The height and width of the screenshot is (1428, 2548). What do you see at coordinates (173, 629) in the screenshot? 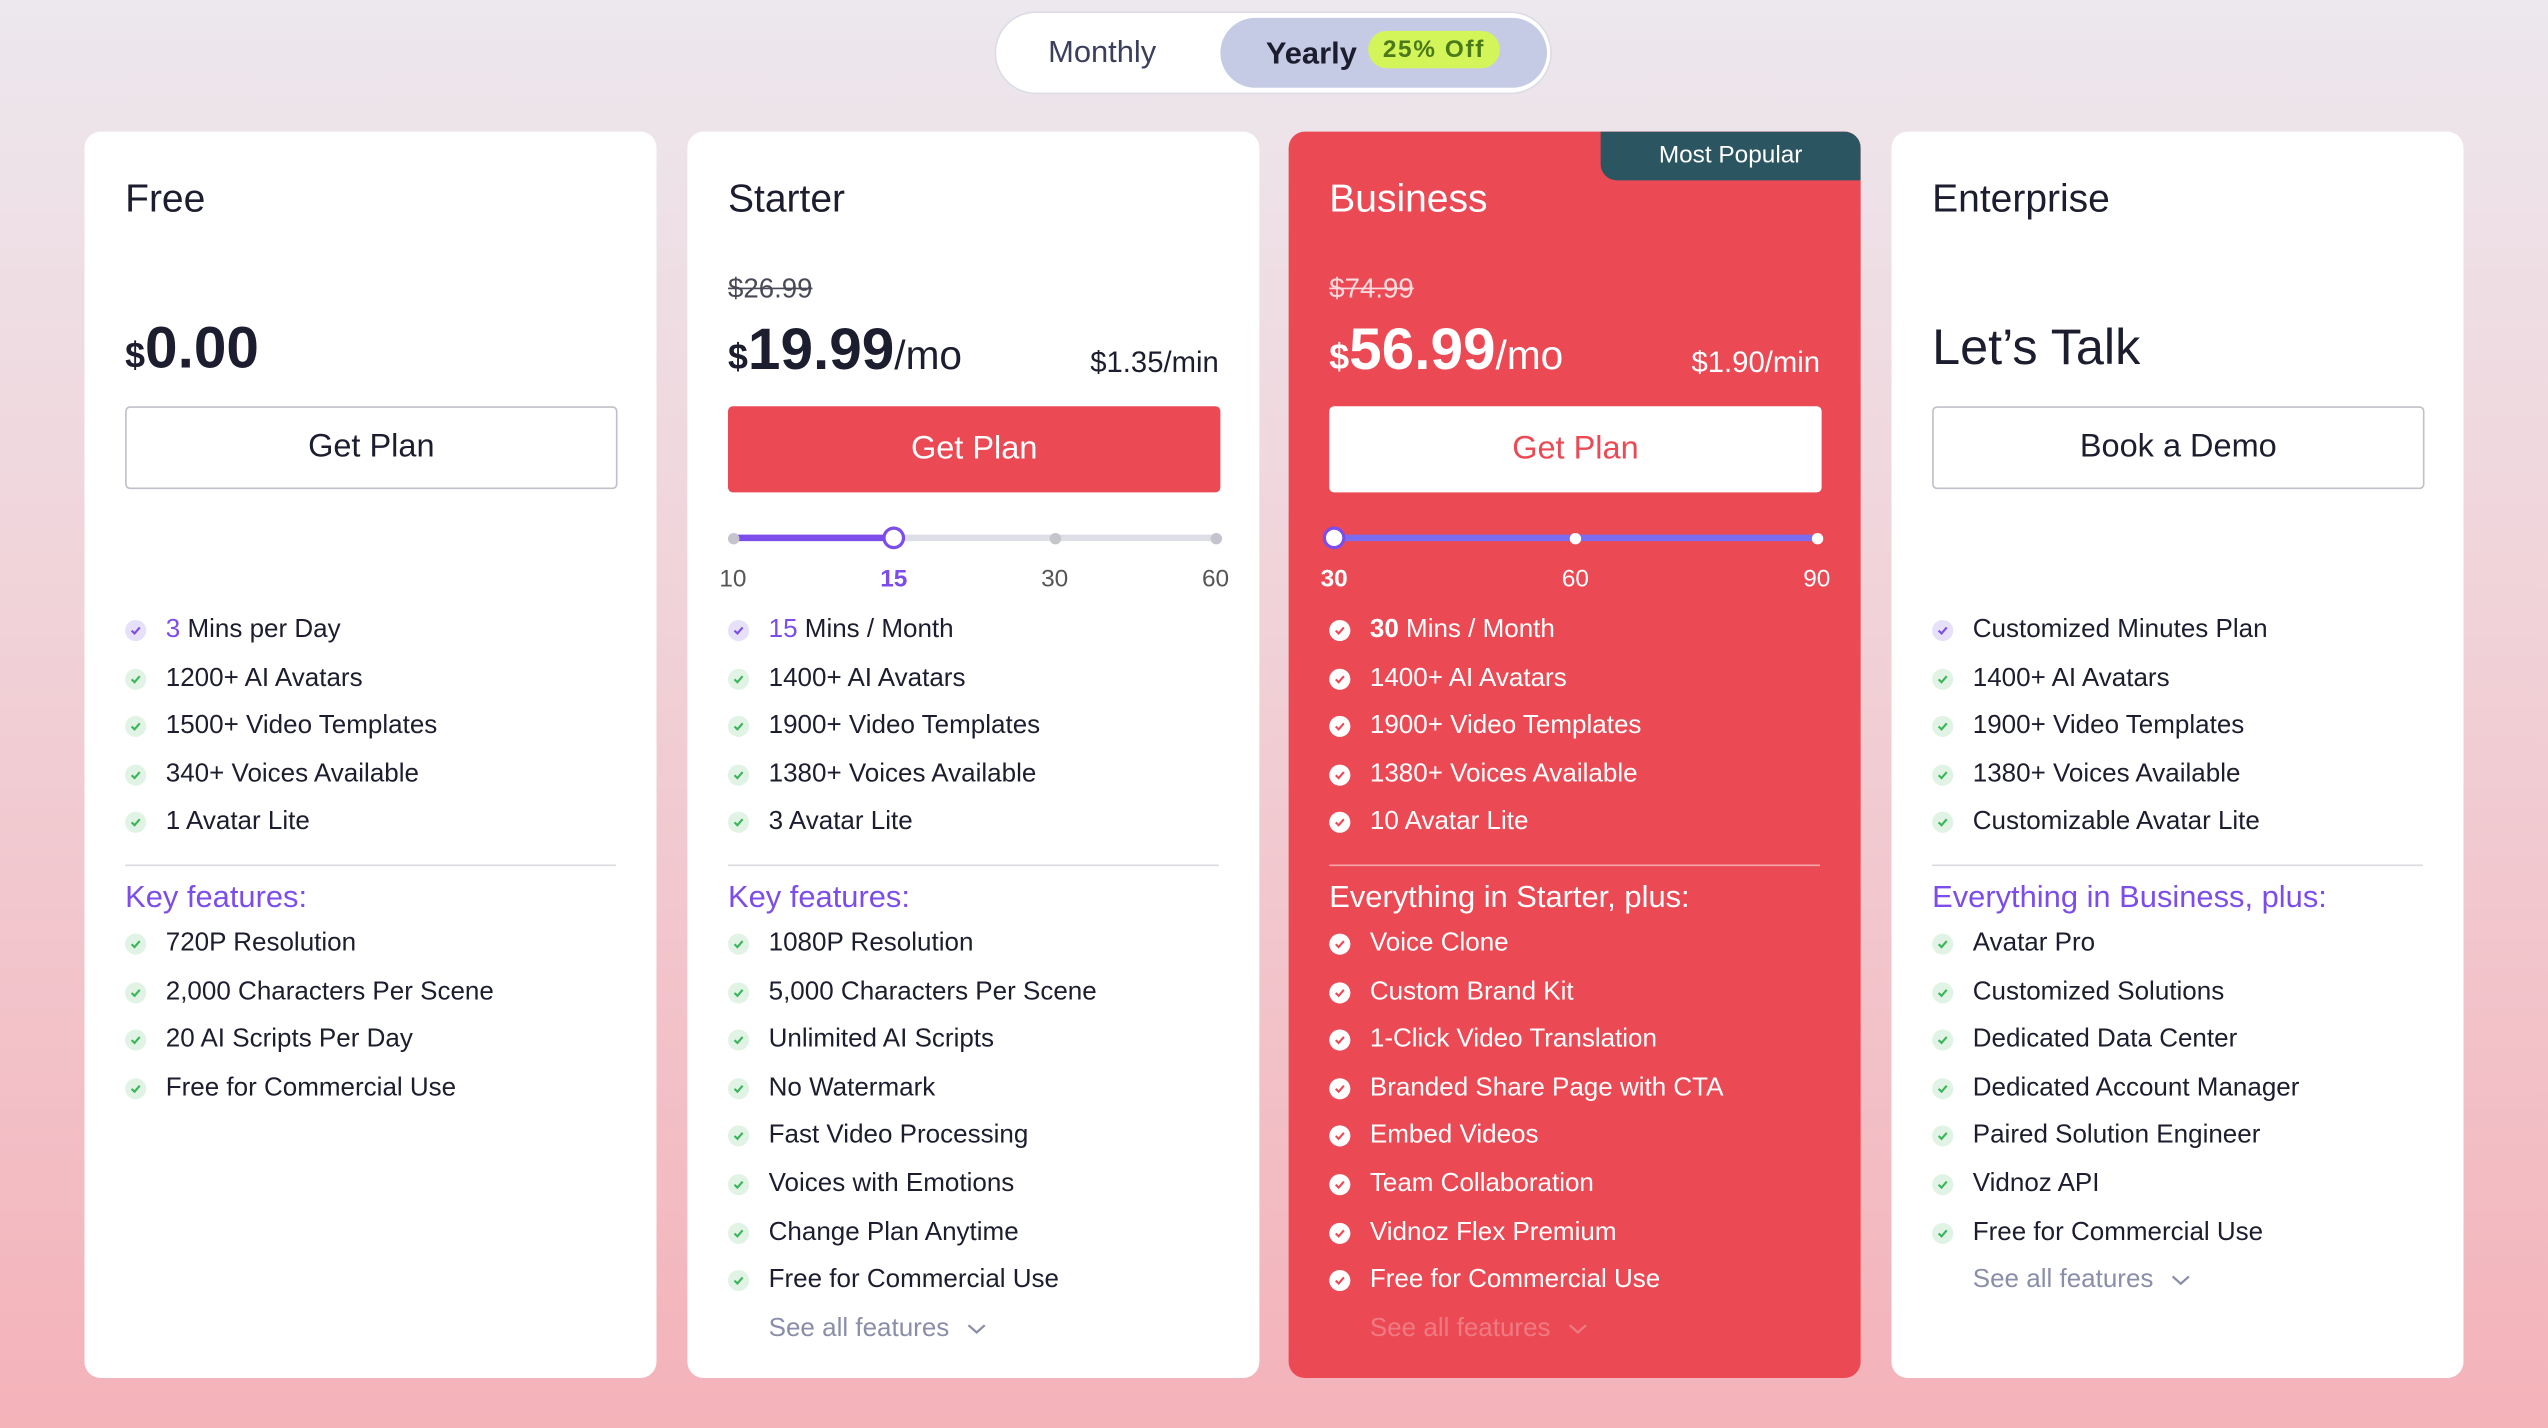
I see `feature-highlight: 3` at bounding box center [173, 629].